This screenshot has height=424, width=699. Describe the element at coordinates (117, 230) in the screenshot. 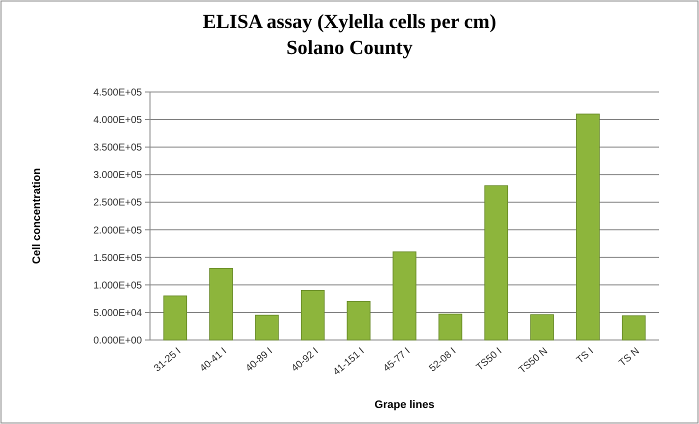

I see `y-tick-label: 2.000E+05` at that location.